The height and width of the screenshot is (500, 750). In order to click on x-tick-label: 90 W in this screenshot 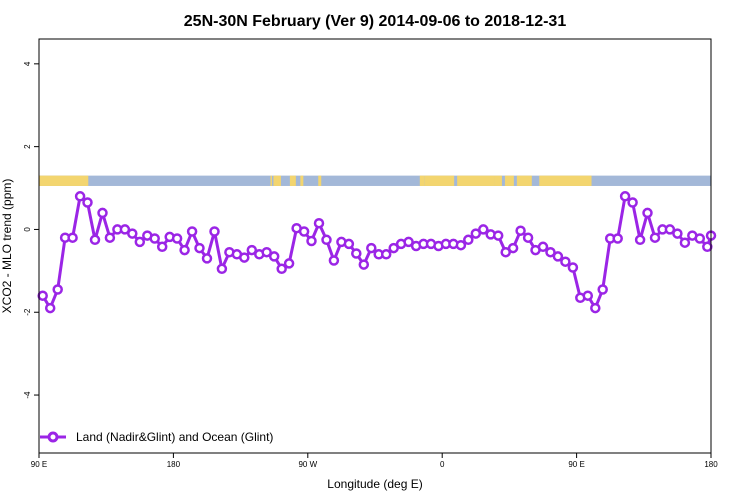, I will do `click(307, 464)`.